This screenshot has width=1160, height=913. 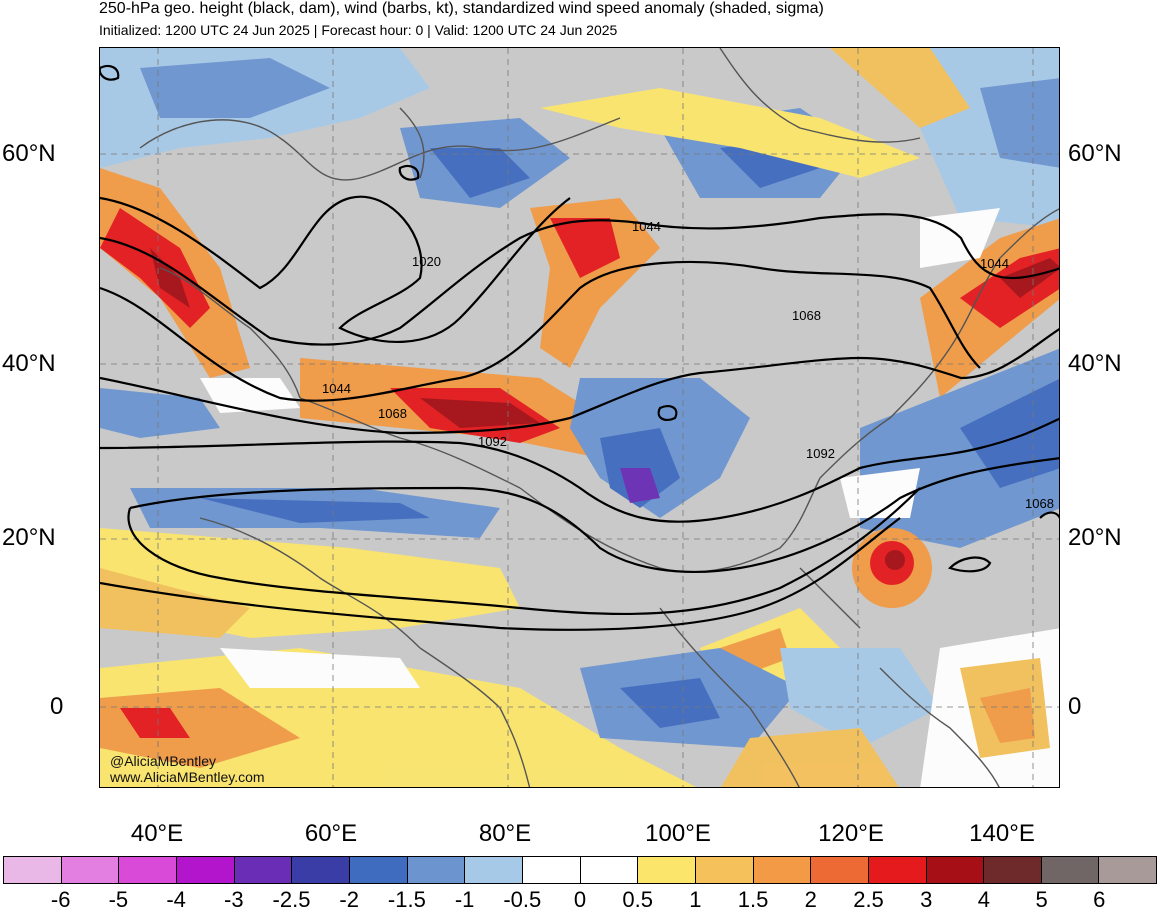 I want to click on lon-label: 100°E, so click(x=678, y=833).